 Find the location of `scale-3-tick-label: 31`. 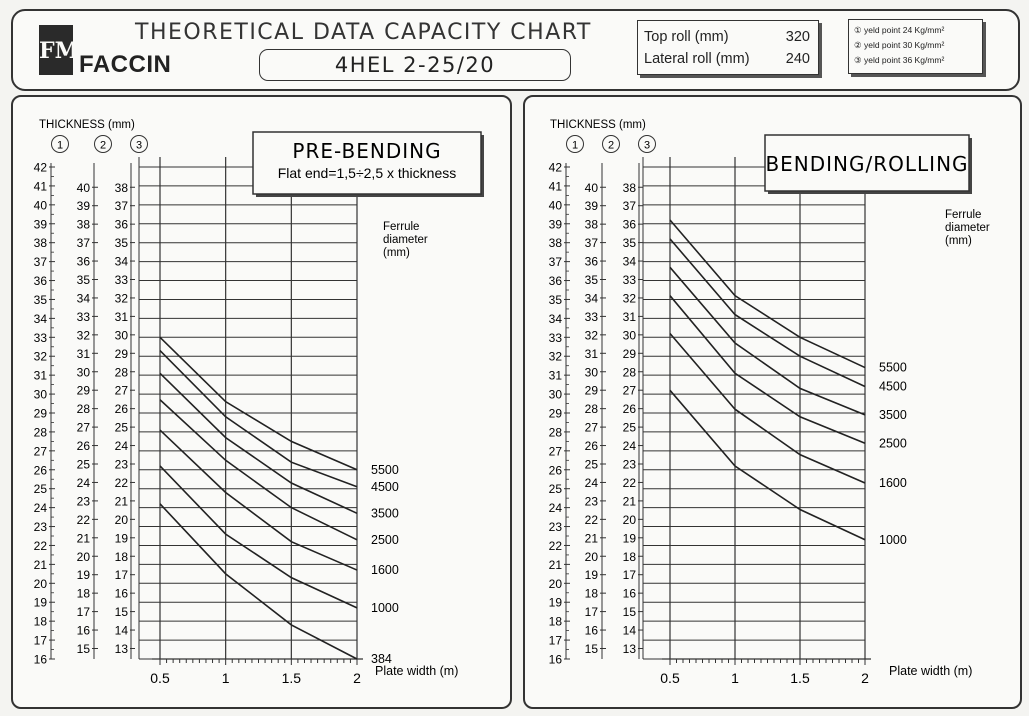

scale-3-tick-label: 31 is located at coordinates (630, 317).